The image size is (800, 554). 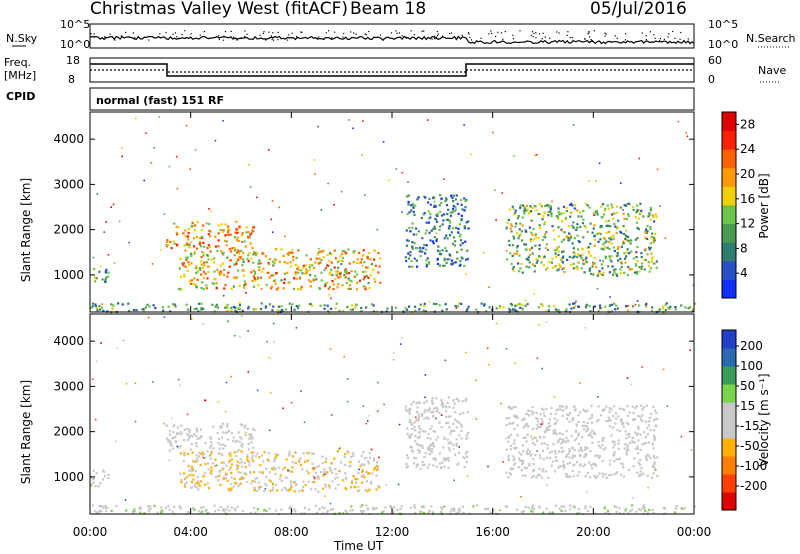 What do you see at coordinates (729, 140) in the screenshot?
I see `colorbar-swatch` at bounding box center [729, 140].